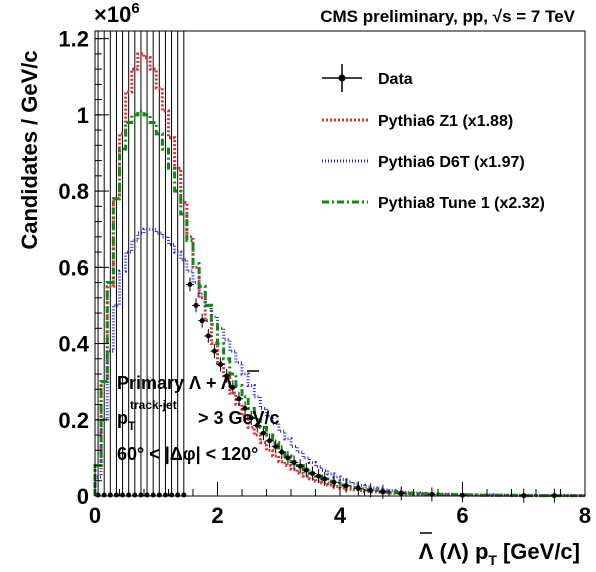 The image size is (596, 572). I want to click on legend-entry-data: Data, so click(367, 78).